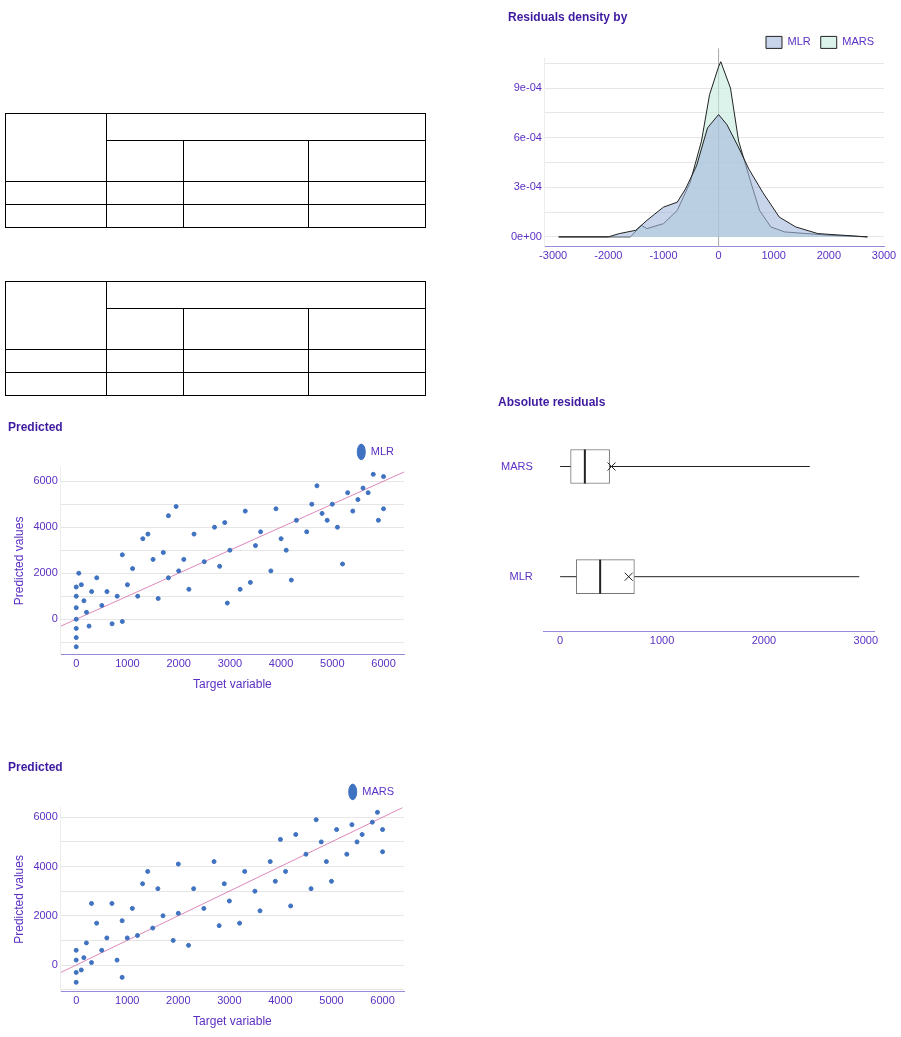 The image size is (901, 1037). Describe the element at coordinates (527, 87) in the screenshot. I see `y-tick-label: 9e-04` at that location.